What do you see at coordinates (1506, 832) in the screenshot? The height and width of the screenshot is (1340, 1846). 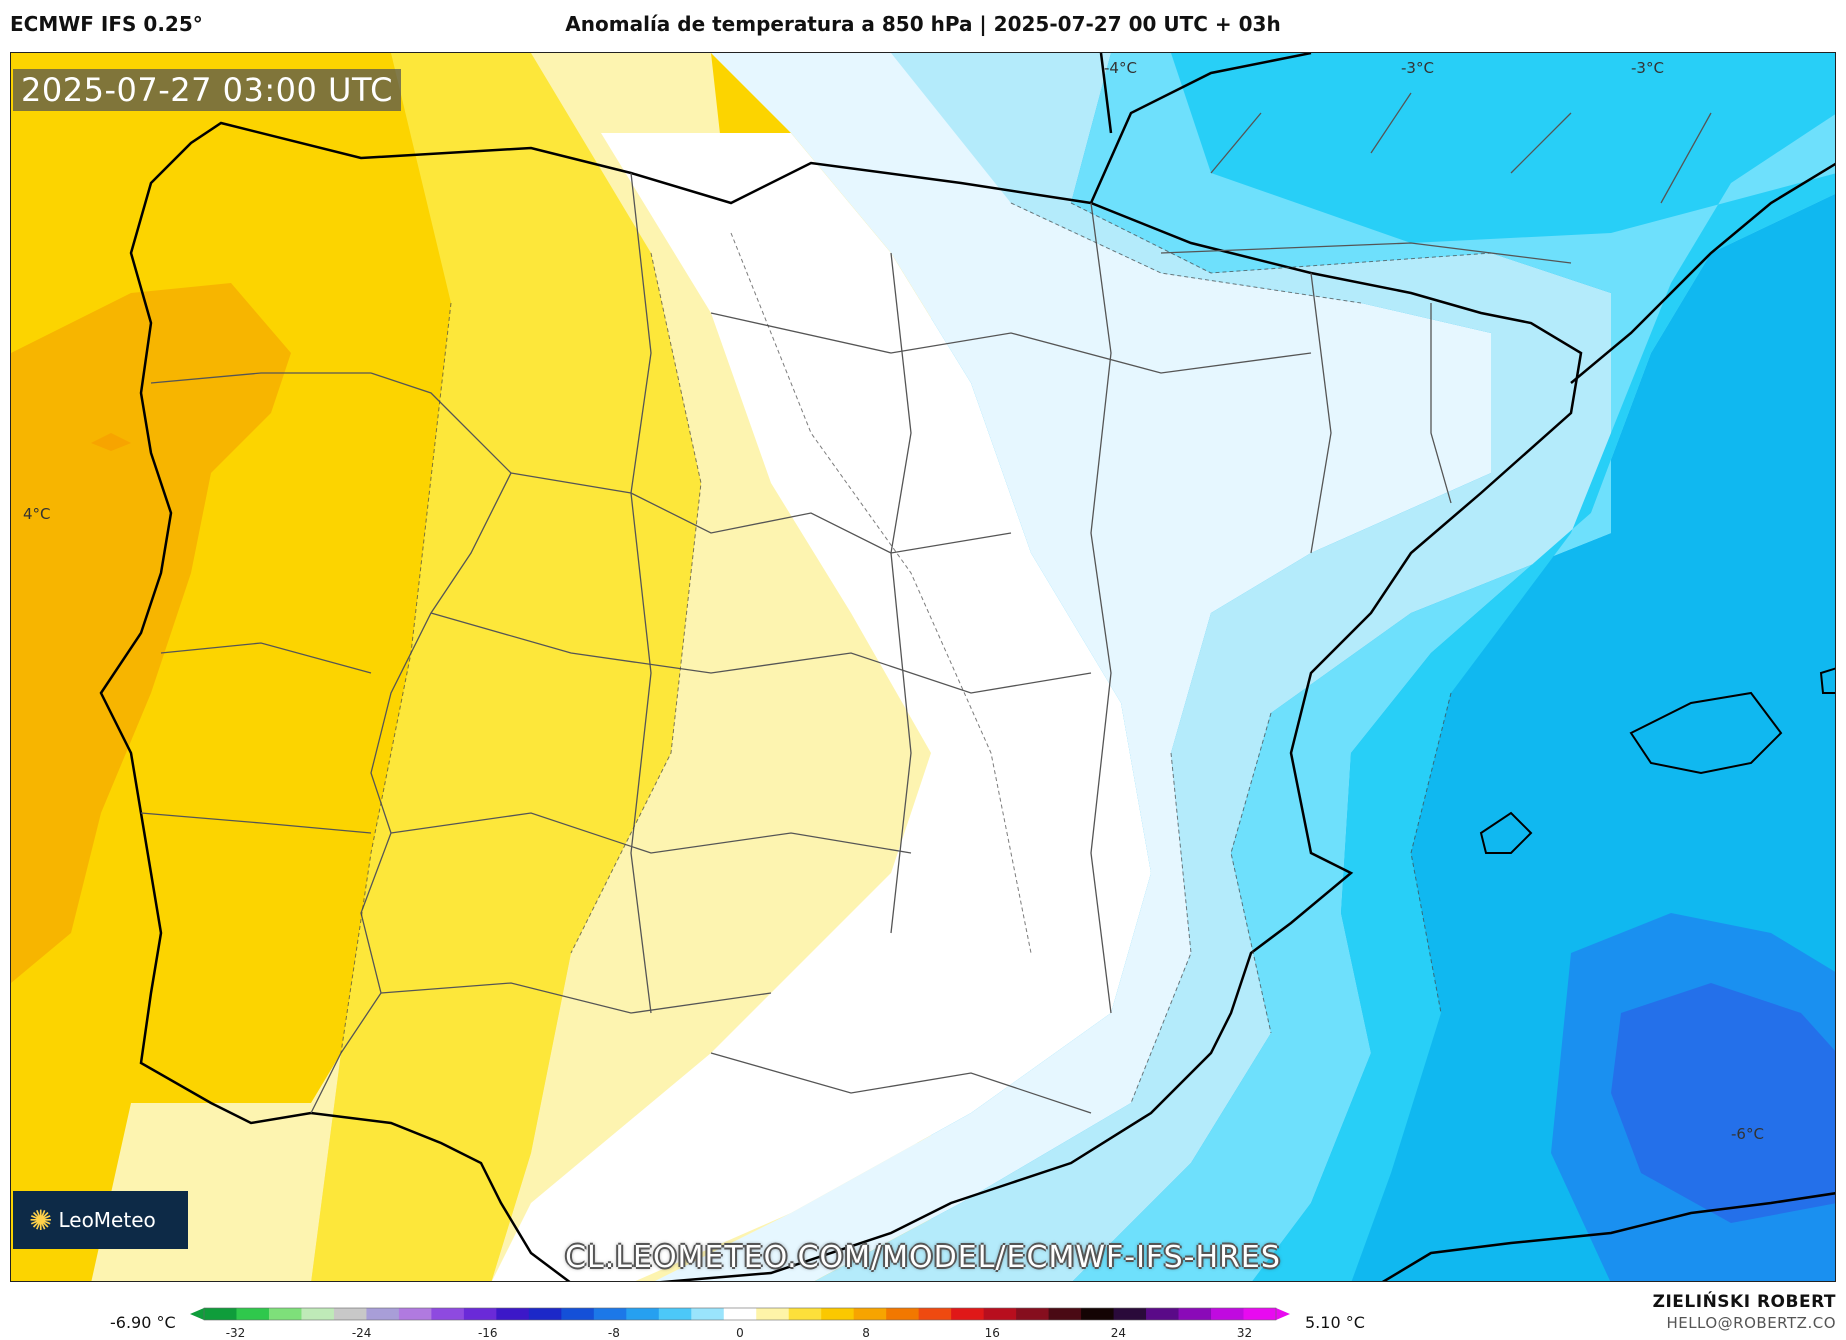 I see `island-ibiza` at bounding box center [1506, 832].